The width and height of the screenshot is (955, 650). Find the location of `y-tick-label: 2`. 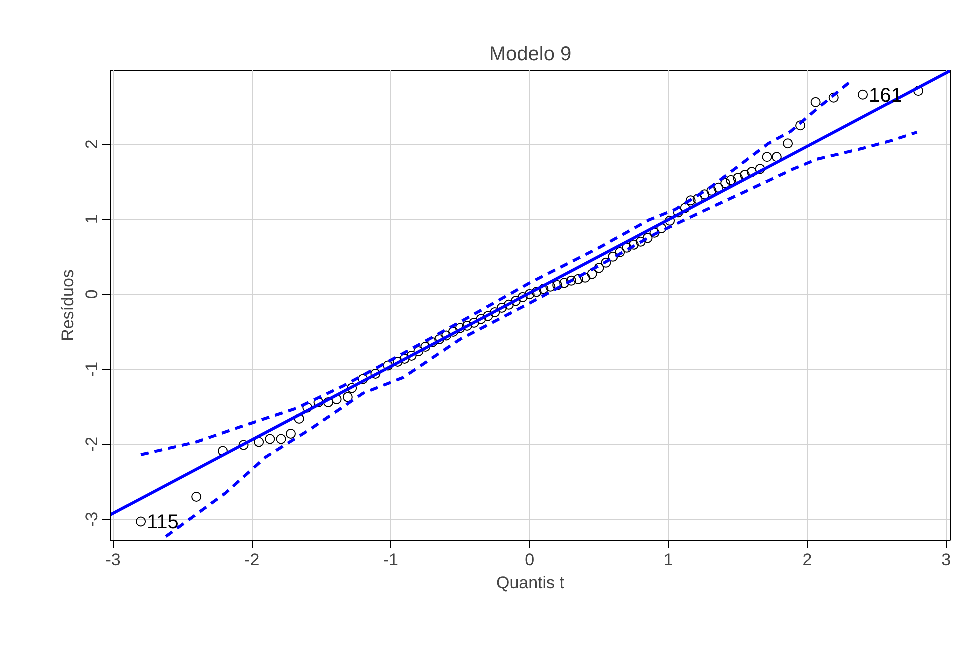

y-tick-label: 2 is located at coordinates (92, 145).